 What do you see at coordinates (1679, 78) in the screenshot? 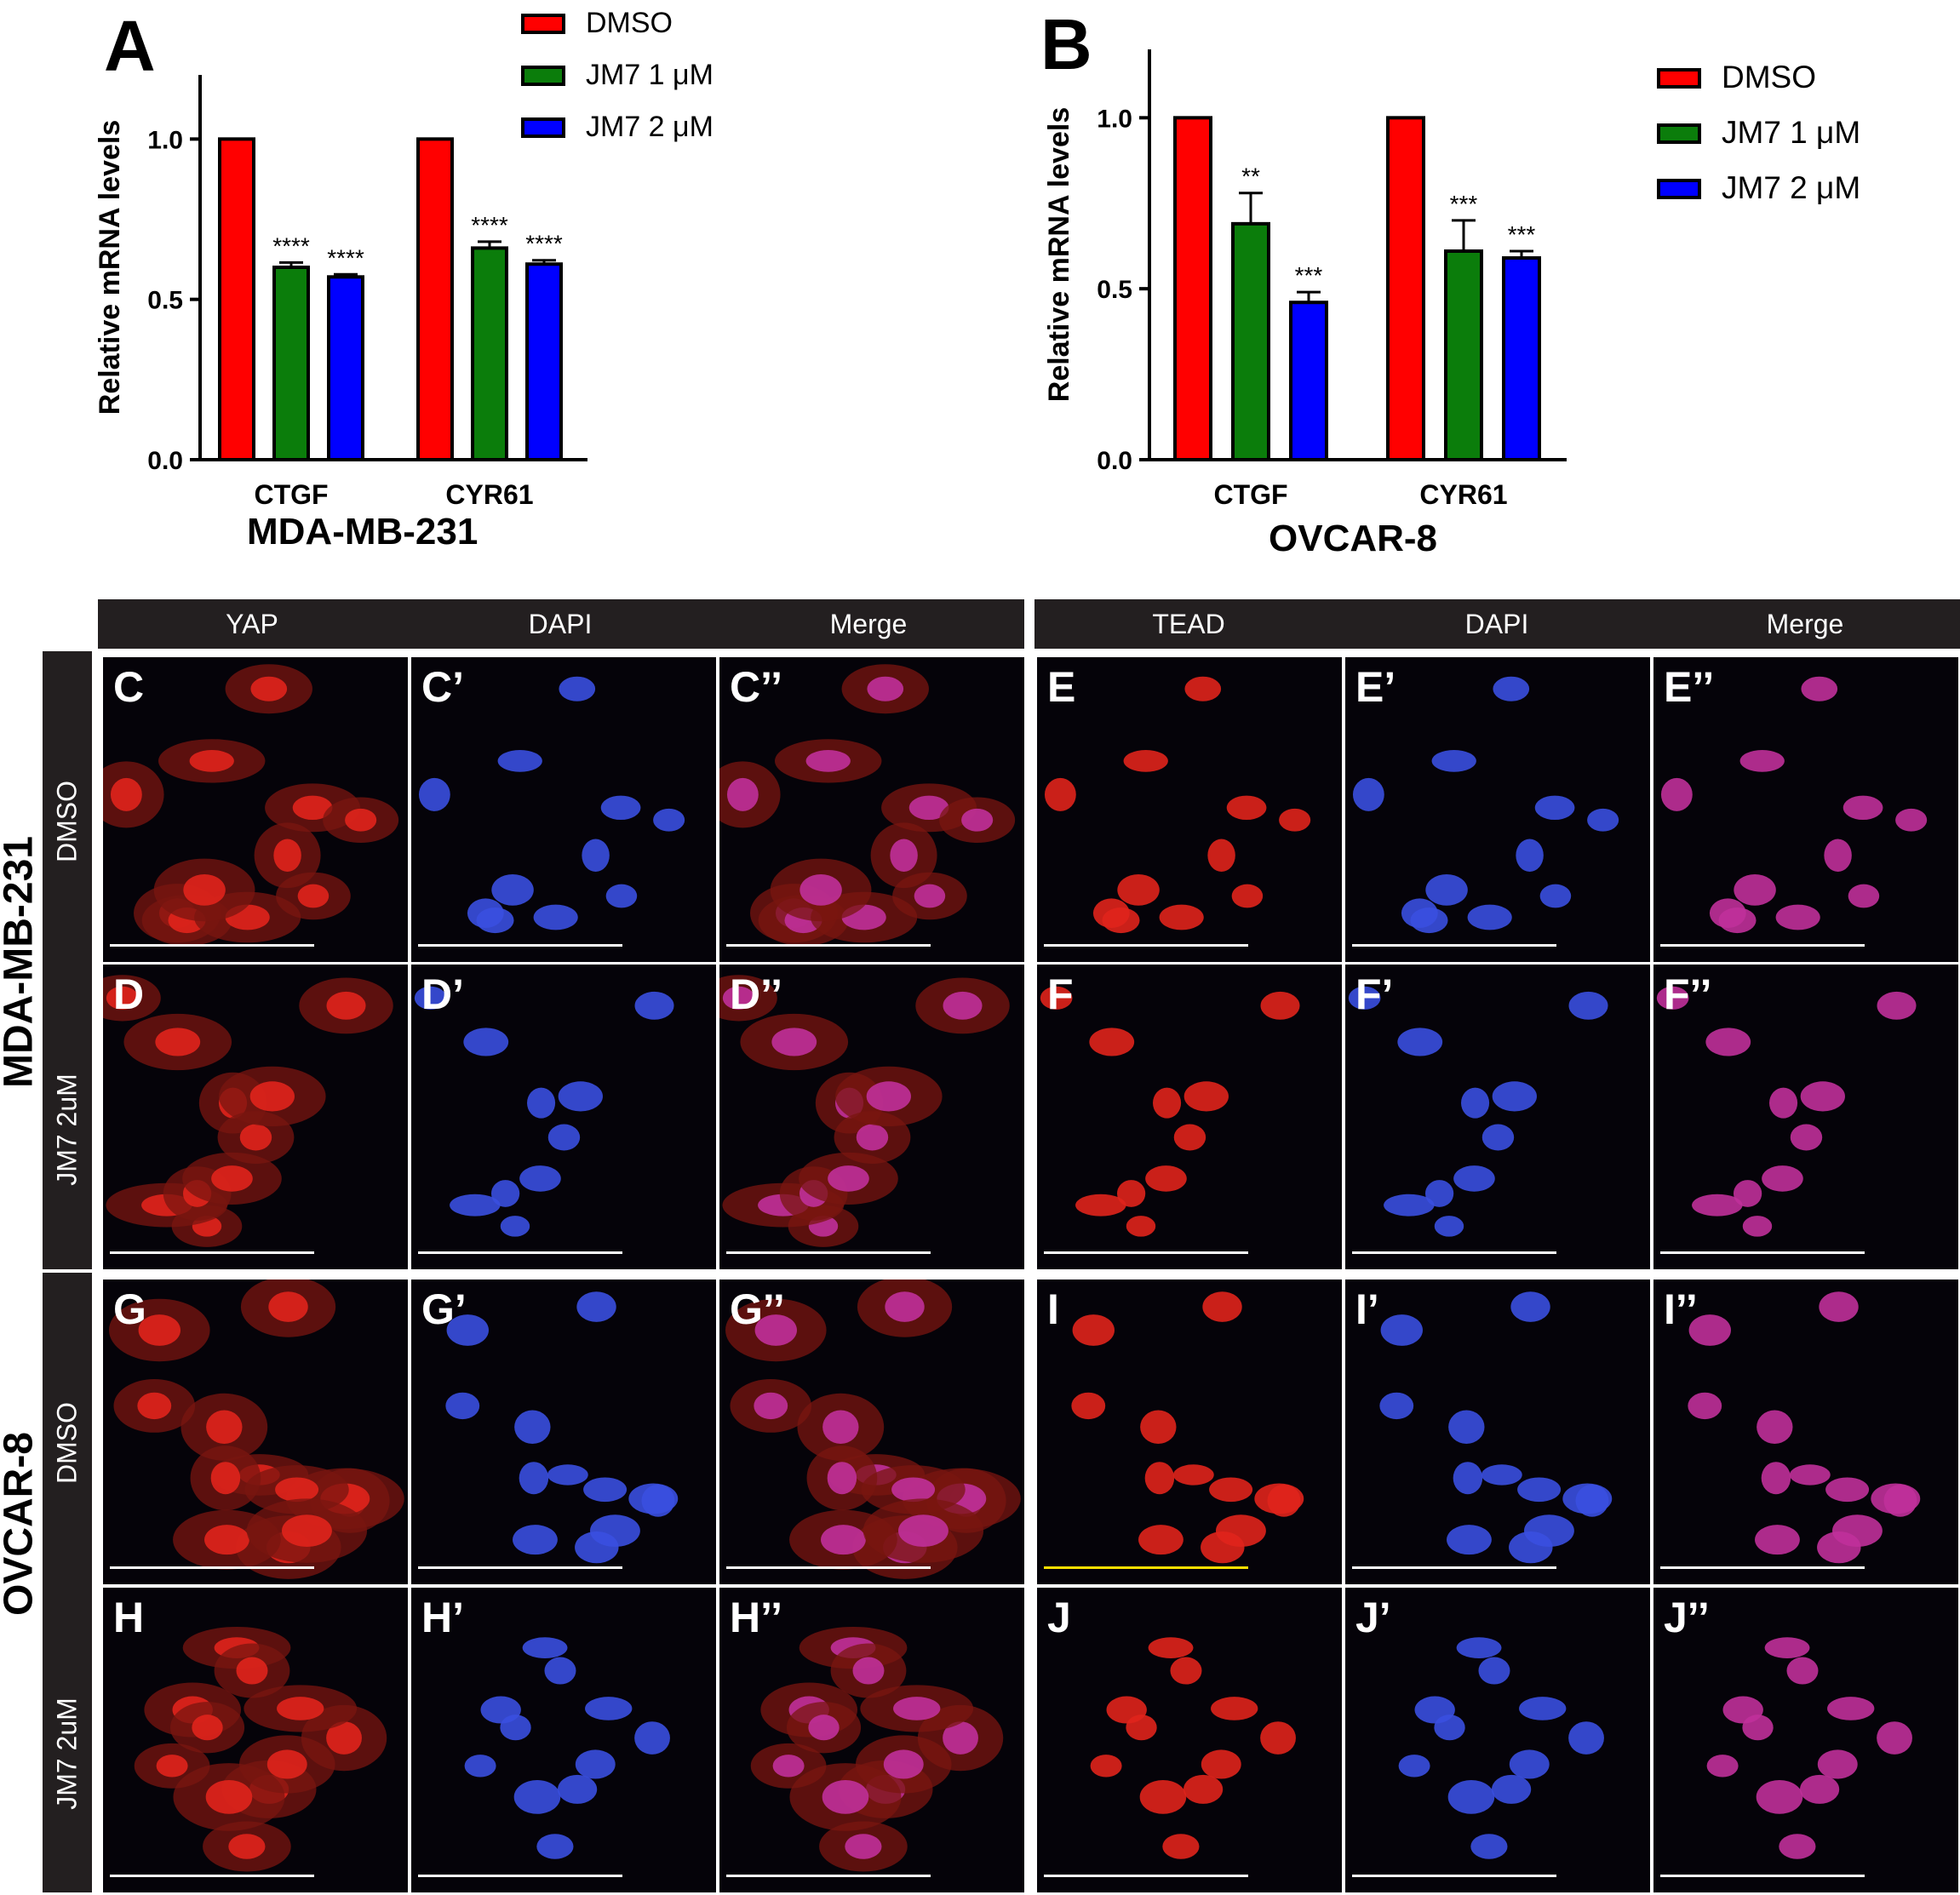
I see `legend-swatch` at bounding box center [1679, 78].